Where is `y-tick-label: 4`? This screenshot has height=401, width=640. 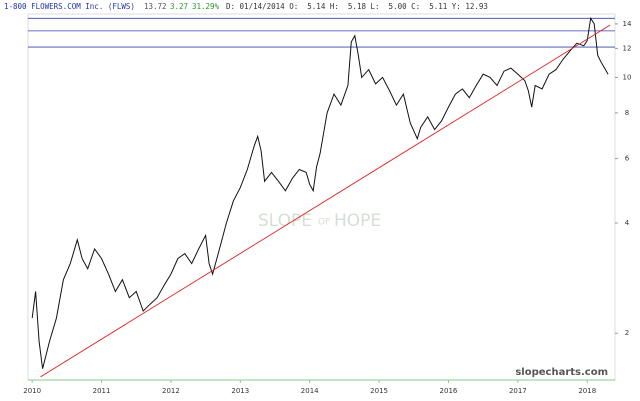 y-tick-label: 4 is located at coordinates (627, 223).